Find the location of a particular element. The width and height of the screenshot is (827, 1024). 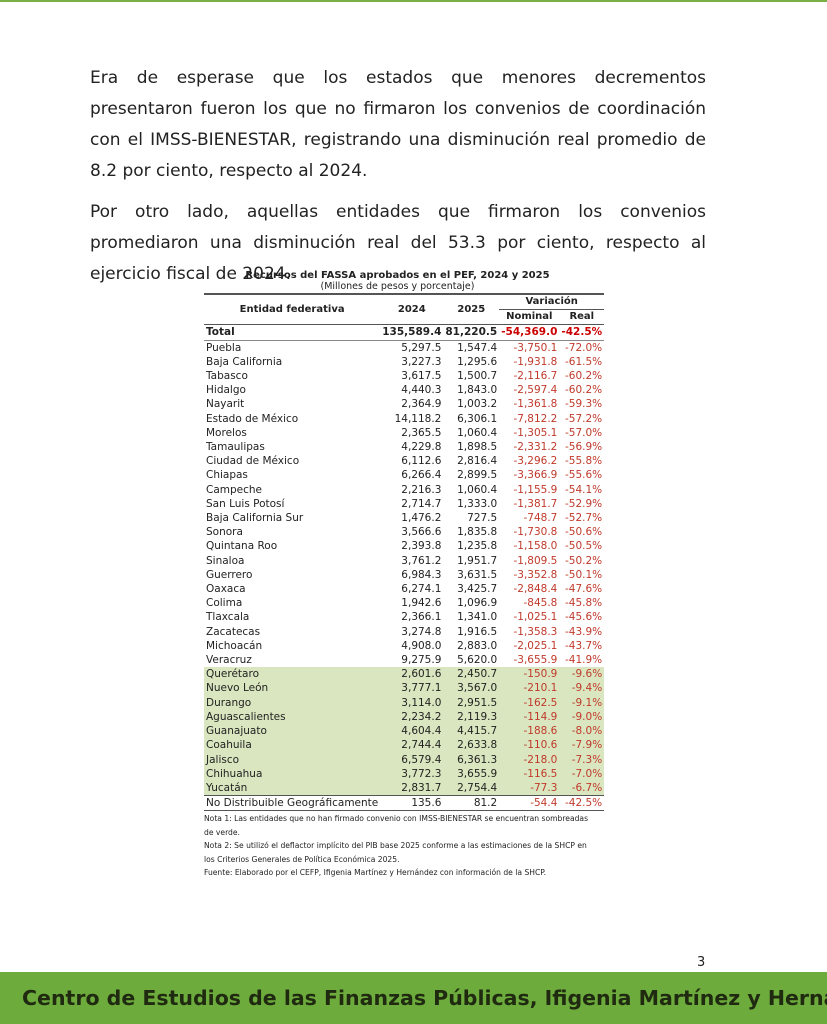

real-variation-cell: -9.6% is located at coordinates (582, 674).